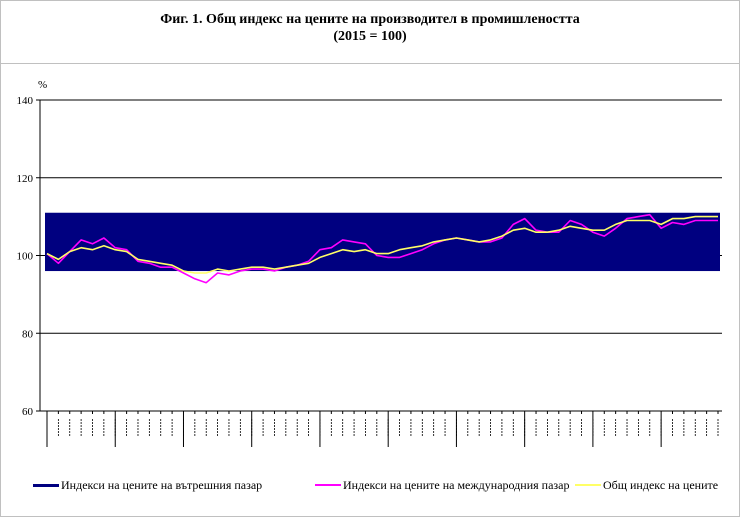 The height and width of the screenshot is (517, 740). I want to click on chart-subtitle: (2015 = 100), so click(370, 36).